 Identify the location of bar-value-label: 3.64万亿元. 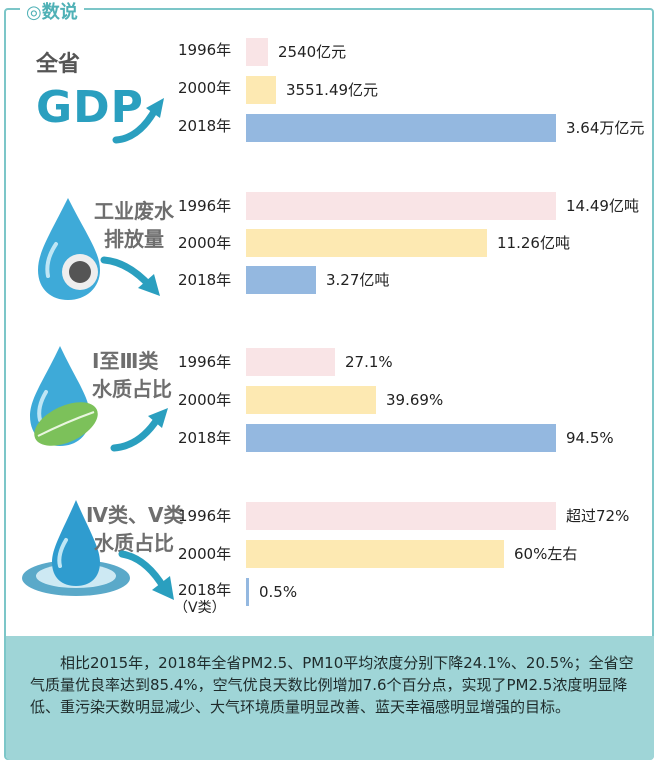
(605, 128).